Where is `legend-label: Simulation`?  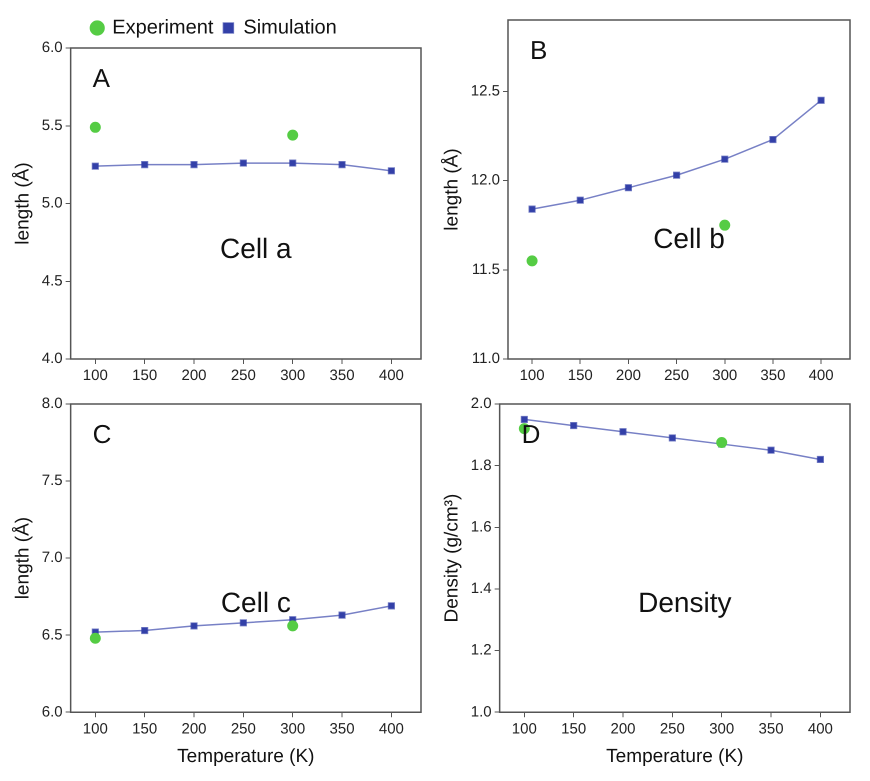 legend-label: Simulation is located at coordinates (290, 27).